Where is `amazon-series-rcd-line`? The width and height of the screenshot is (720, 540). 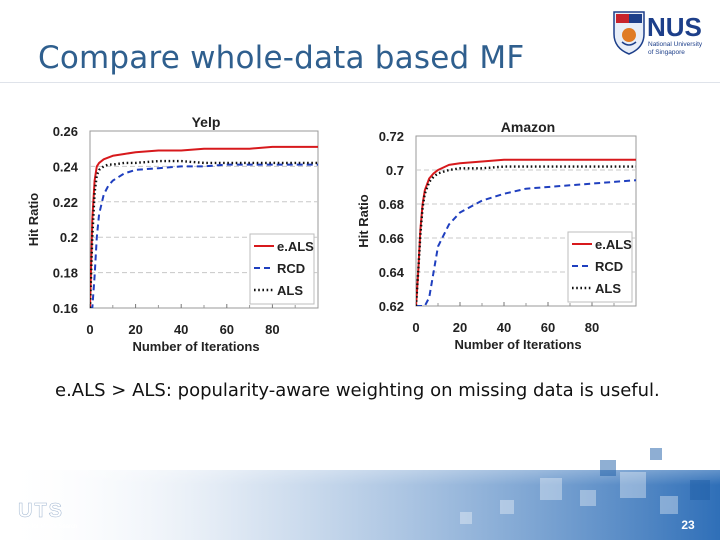
amazon-series-rcd-line is located at coordinates (526, 242).